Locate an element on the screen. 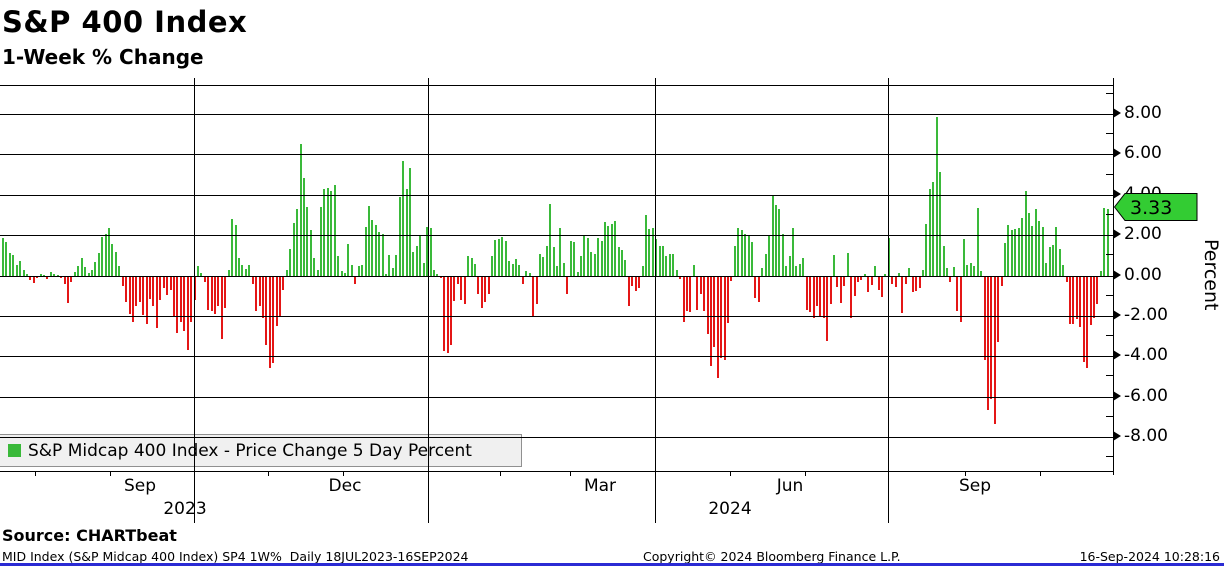 The height and width of the screenshot is (566, 1224). y-tick-label: 8.00 is located at coordinates (1143, 113).